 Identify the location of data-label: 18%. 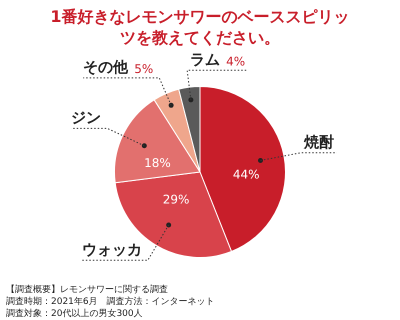
(157, 163).